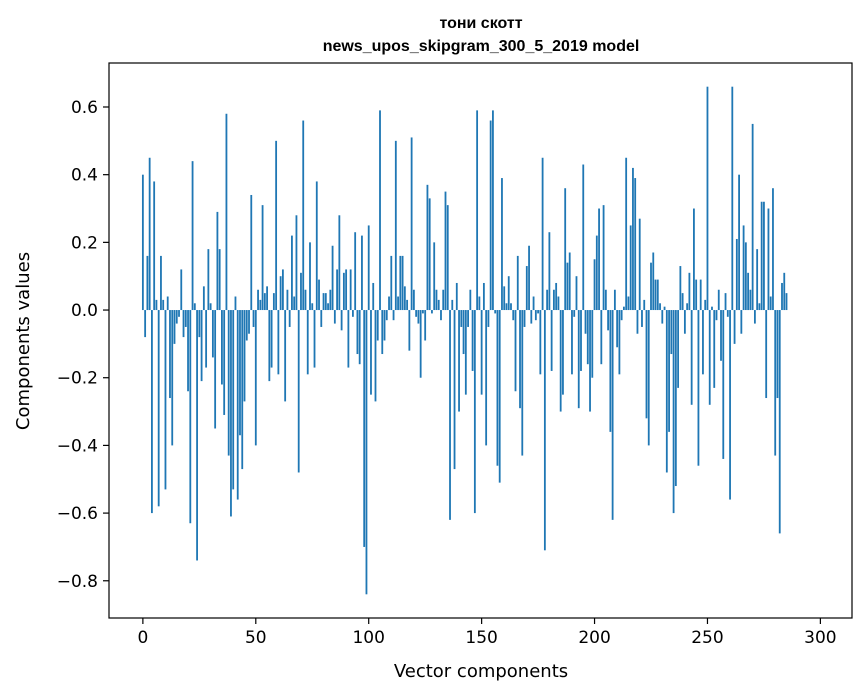  What do you see at coordinates (84, 311) in the screenshot?
I see `y-tick-label: 0.0` at bounding box center [84, 311].